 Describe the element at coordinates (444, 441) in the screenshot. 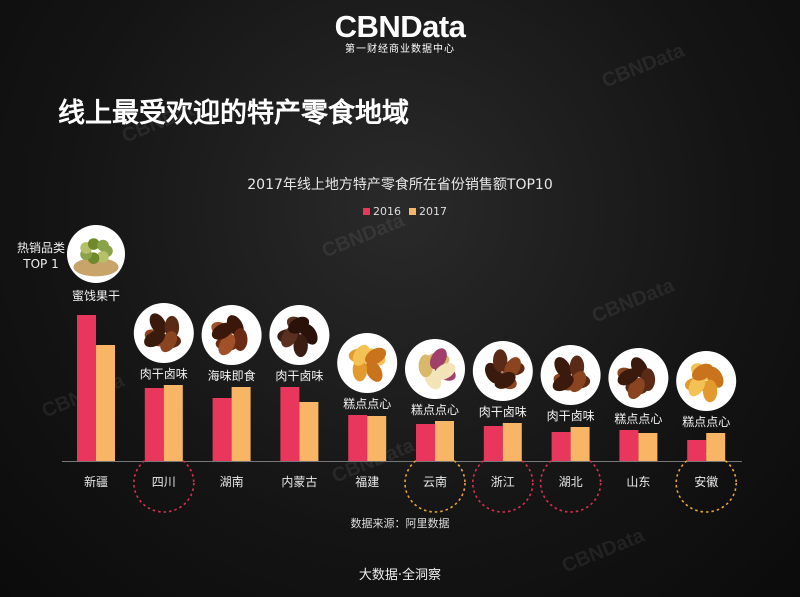

I see `bar-2017-云南` at that location.